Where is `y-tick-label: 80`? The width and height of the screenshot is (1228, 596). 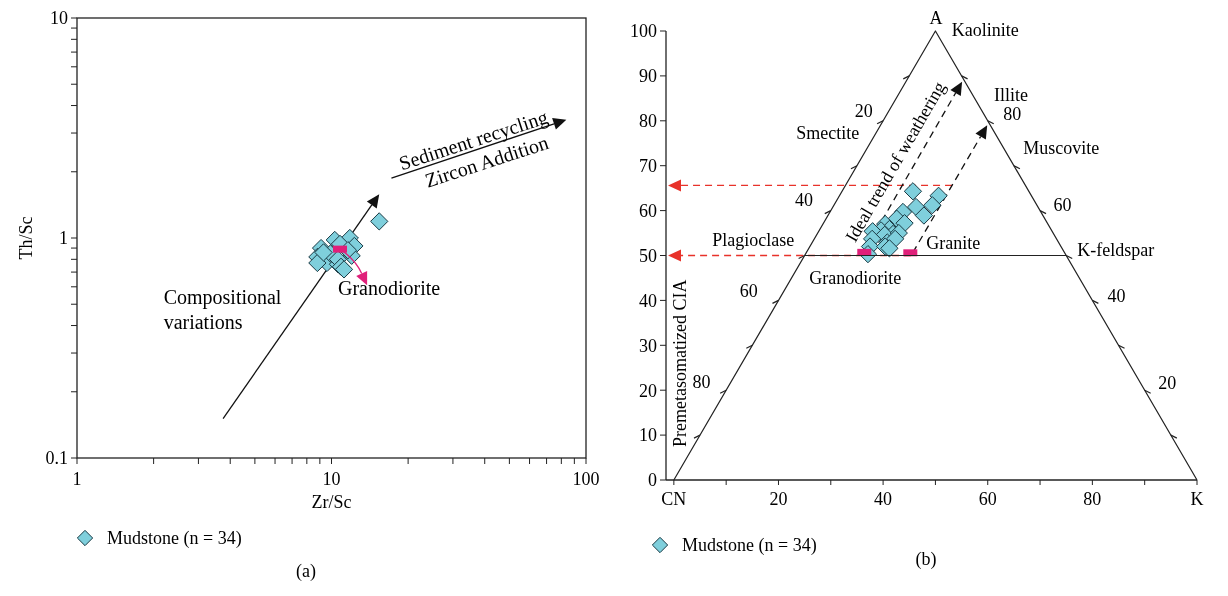
y-tick-label: 80 is located at coordinates (648, 121).